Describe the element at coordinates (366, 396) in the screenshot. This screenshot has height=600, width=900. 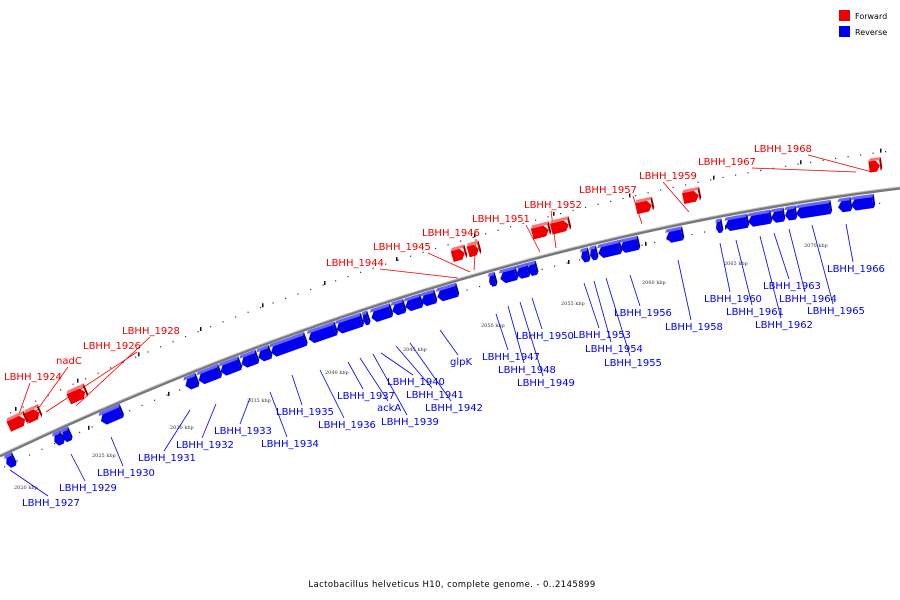
I see `gene-label: LBHH_1937` at that location.